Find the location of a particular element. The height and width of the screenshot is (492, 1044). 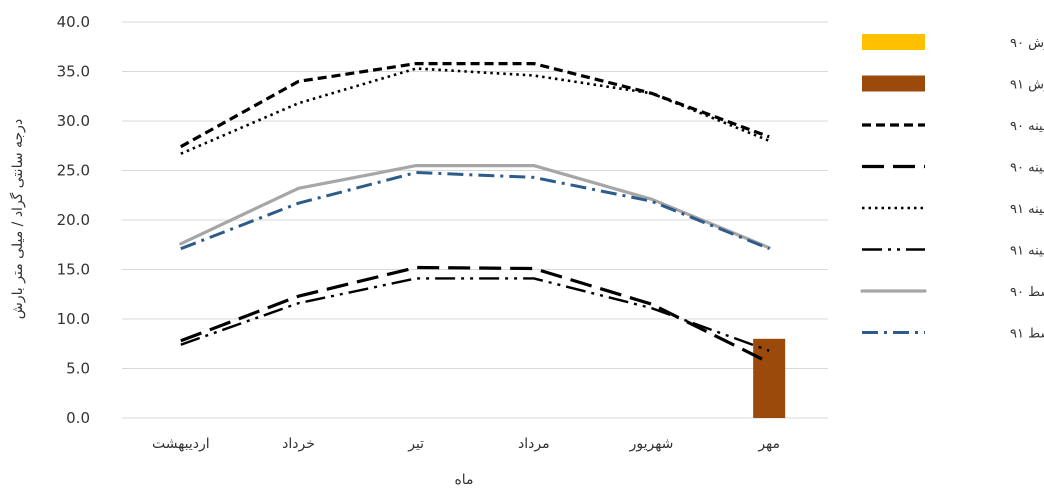

bars is located at coordinates (769, 378).